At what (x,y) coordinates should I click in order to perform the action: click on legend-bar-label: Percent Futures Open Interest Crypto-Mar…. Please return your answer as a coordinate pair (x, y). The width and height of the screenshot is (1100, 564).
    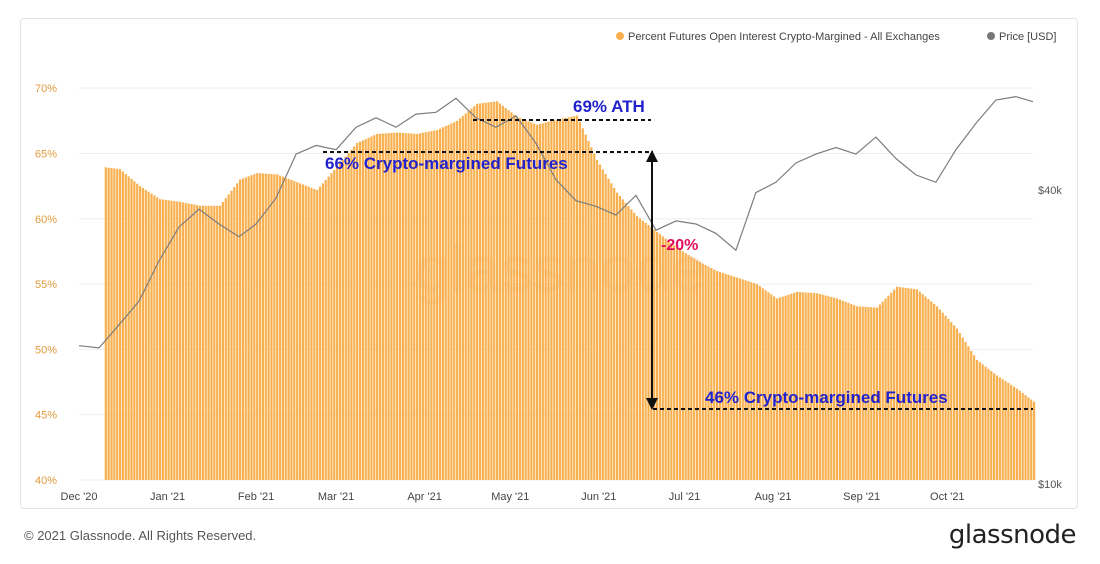
    Looking at the image, I should click on (784, 37).